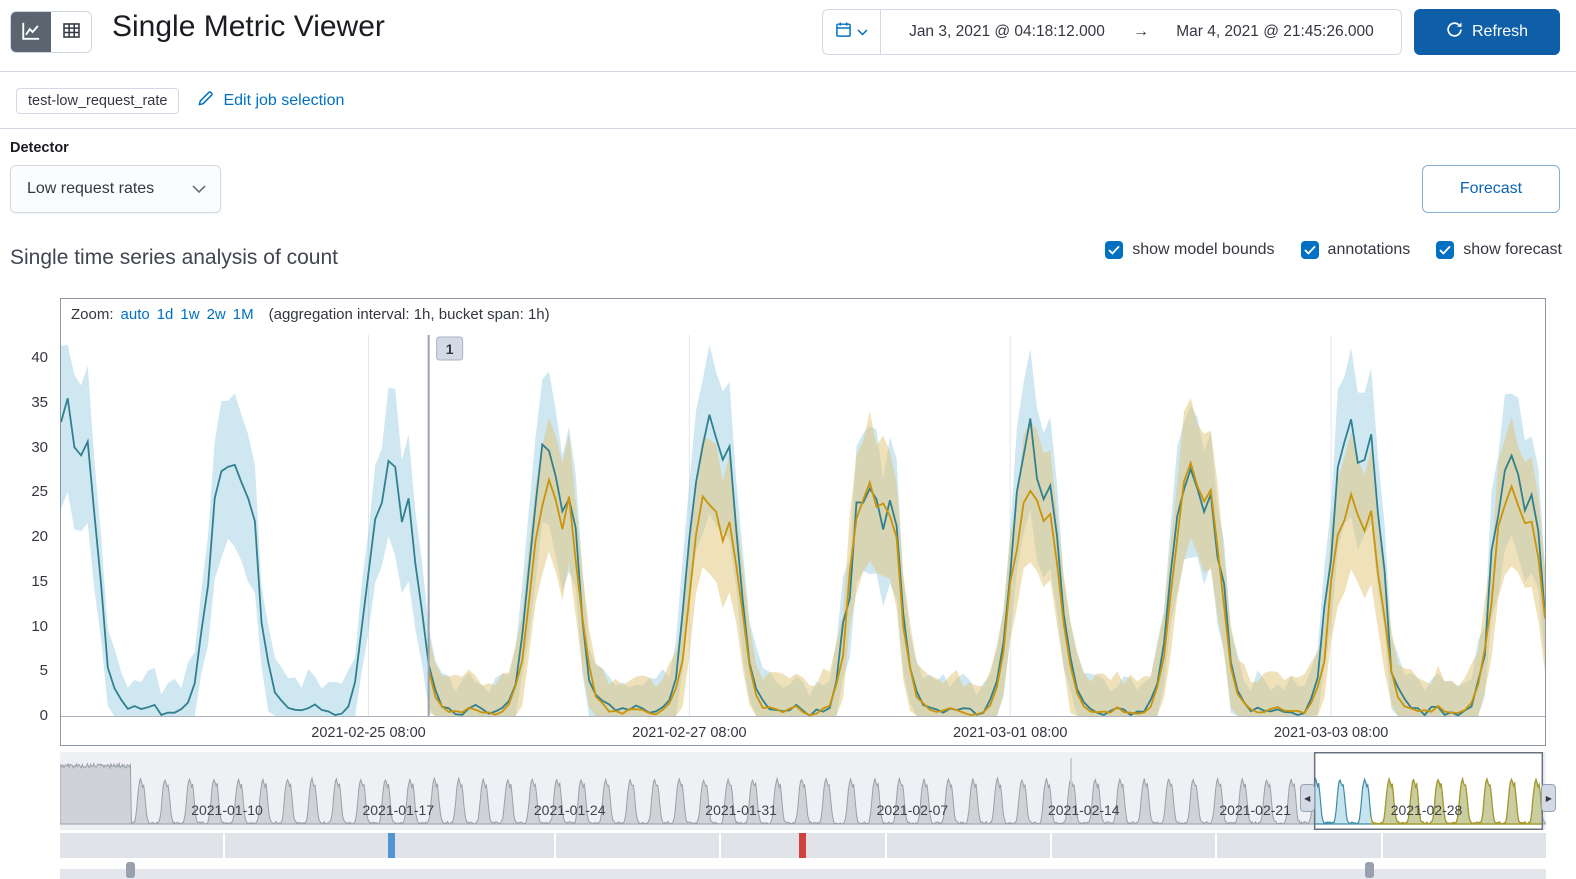  Describe the element at coordinates (39, 536) in the screenshot. I see `y-axis-tick-label: 20` at that location.